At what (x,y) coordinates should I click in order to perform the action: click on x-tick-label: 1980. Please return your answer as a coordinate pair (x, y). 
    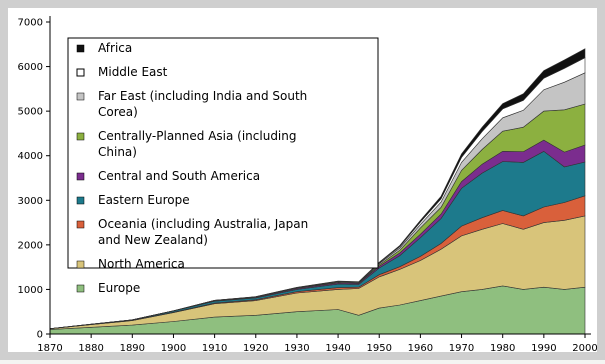
    Looking at the image, I should click on (502, 348).